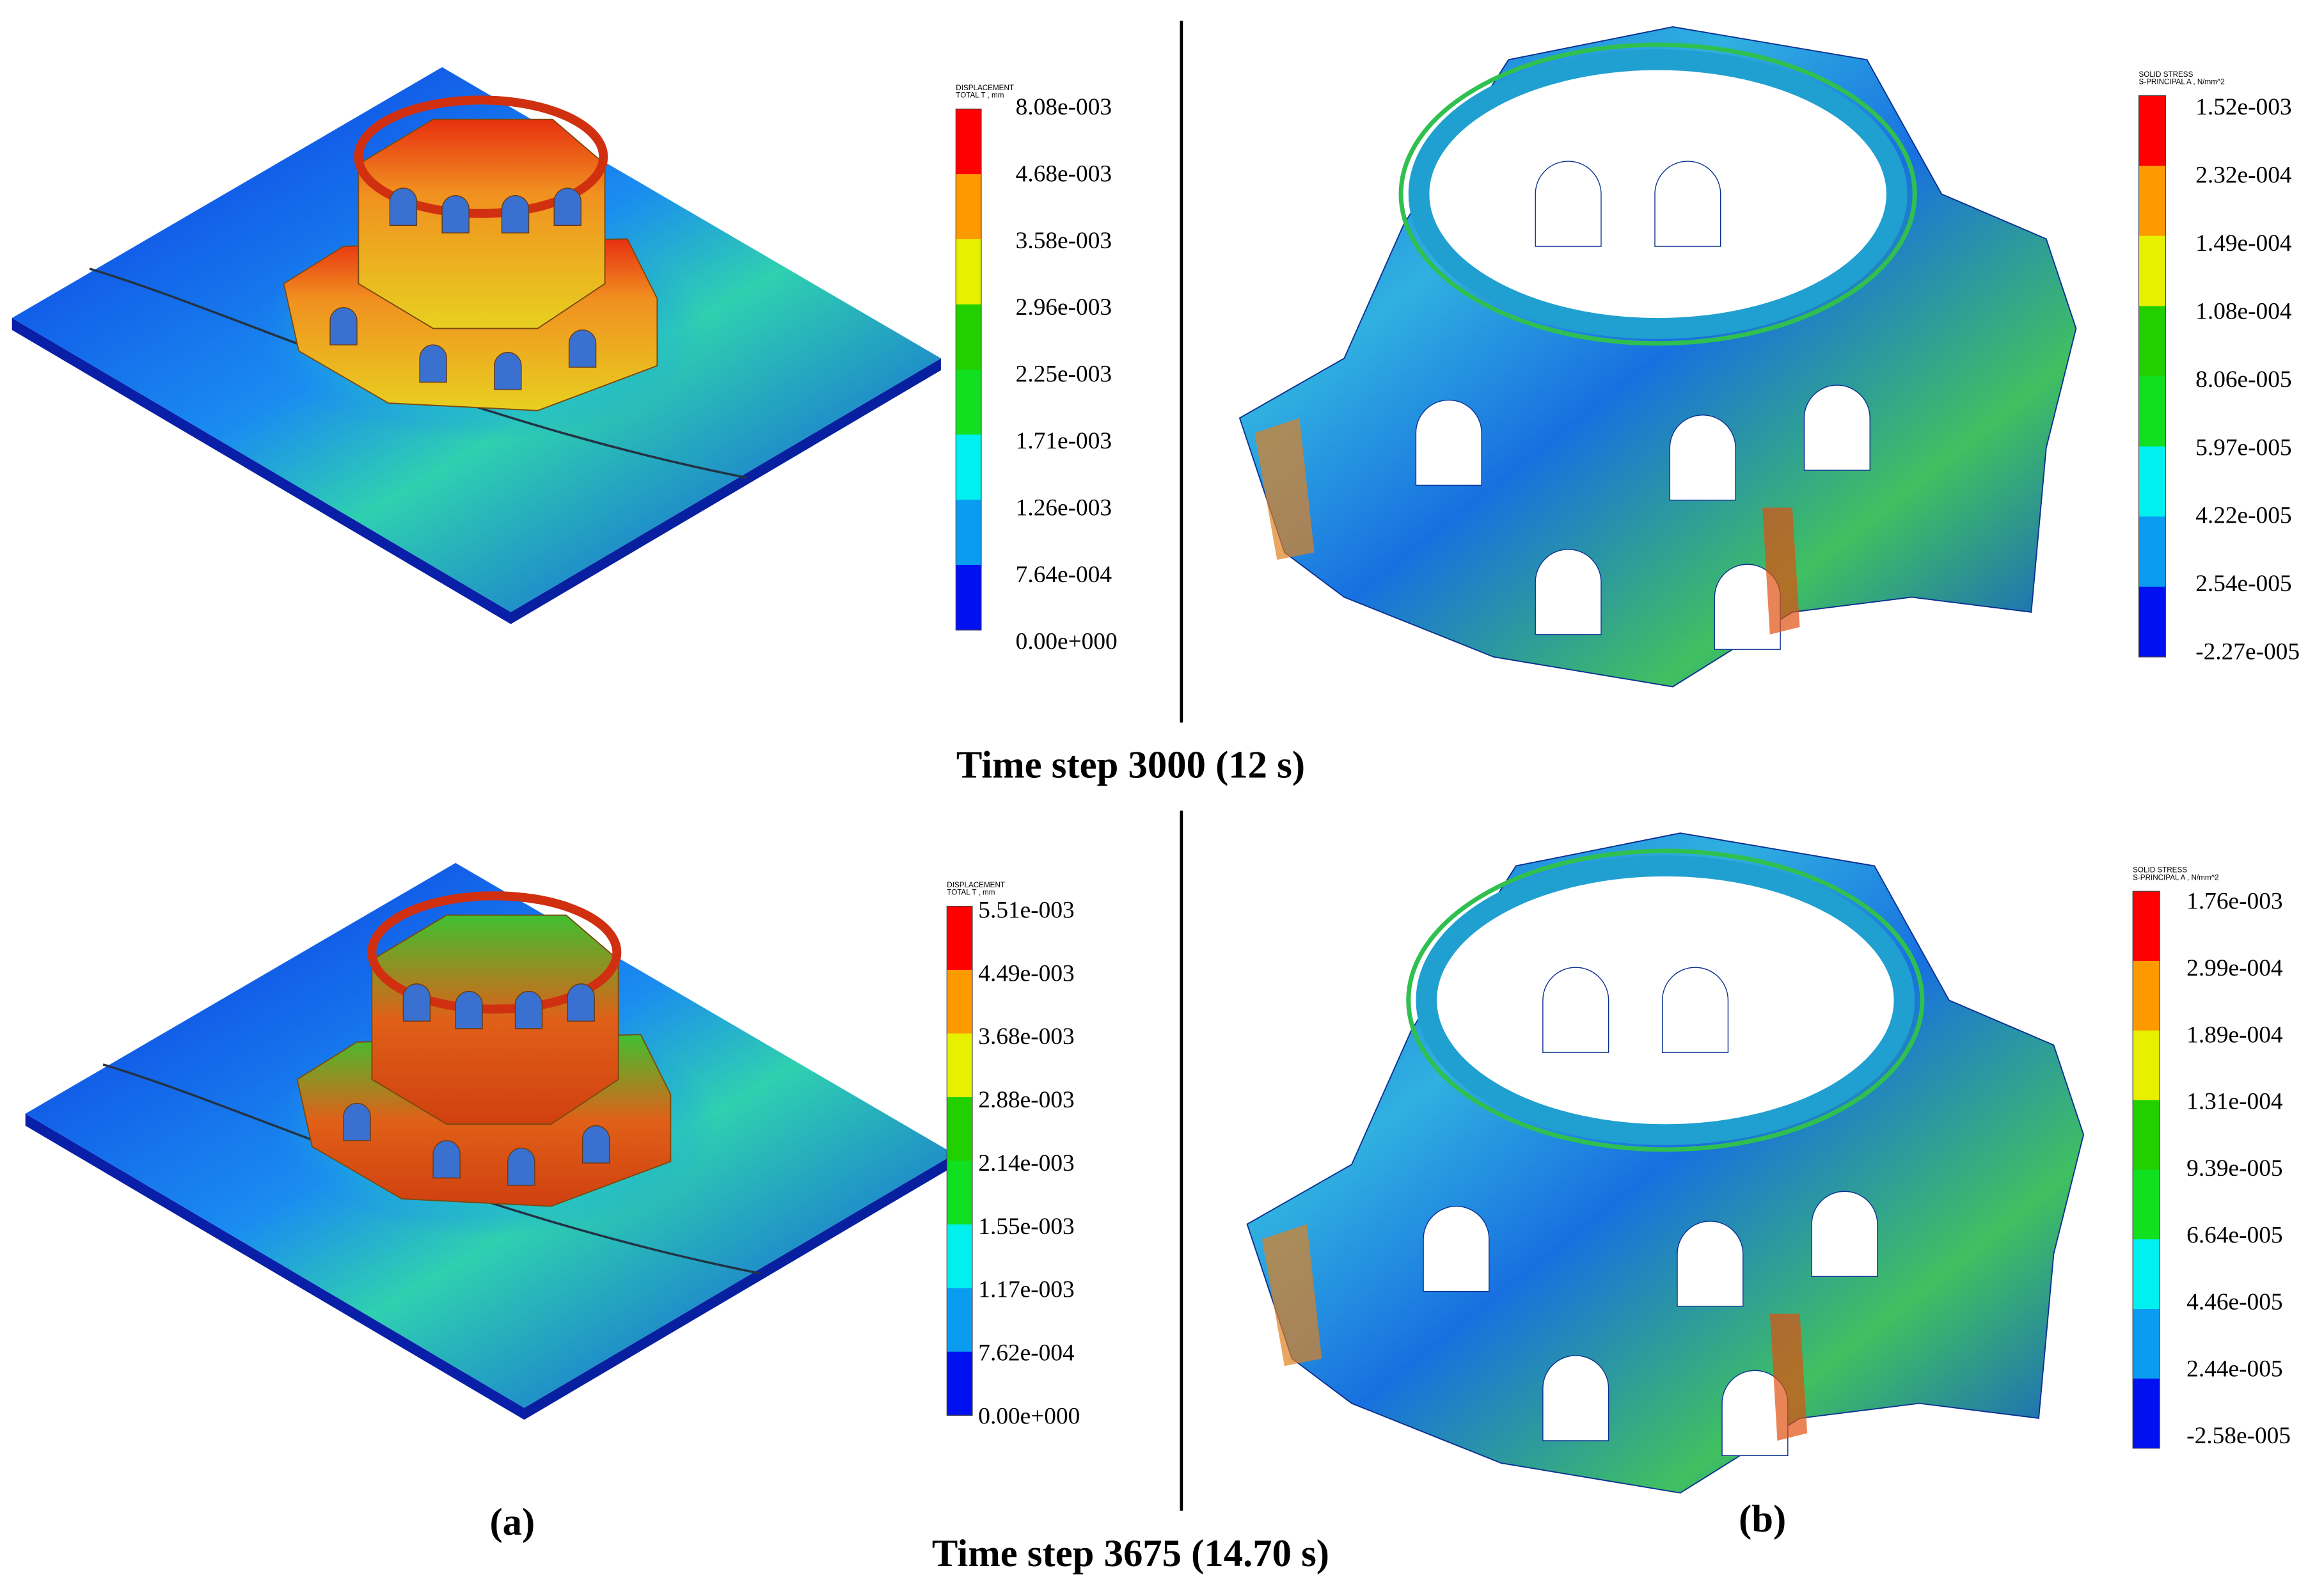 This screenshot has height=1584, width=2324. I want to click on legend-label: 2.96e-003, so click(1064, 307).